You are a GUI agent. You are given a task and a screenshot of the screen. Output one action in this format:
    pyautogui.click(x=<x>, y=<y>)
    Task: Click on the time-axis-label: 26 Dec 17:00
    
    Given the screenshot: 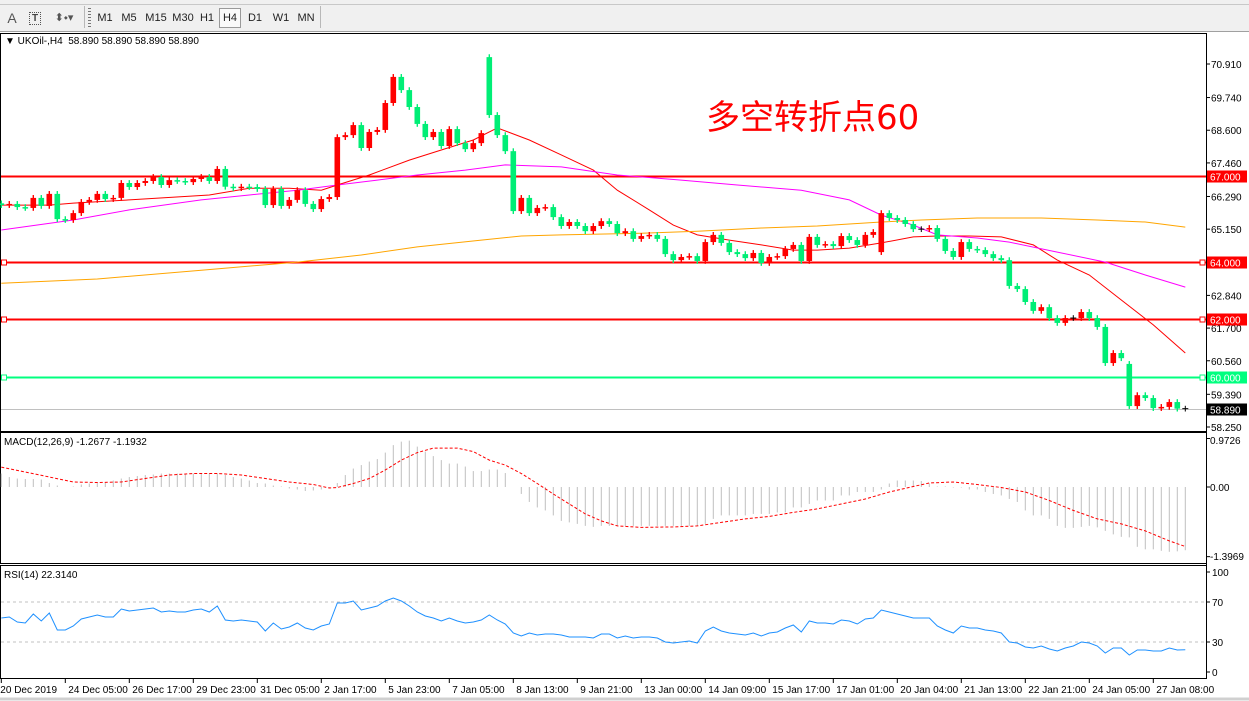 What is the action you would take?
    pyautogui.click(x=162, y=690)
    